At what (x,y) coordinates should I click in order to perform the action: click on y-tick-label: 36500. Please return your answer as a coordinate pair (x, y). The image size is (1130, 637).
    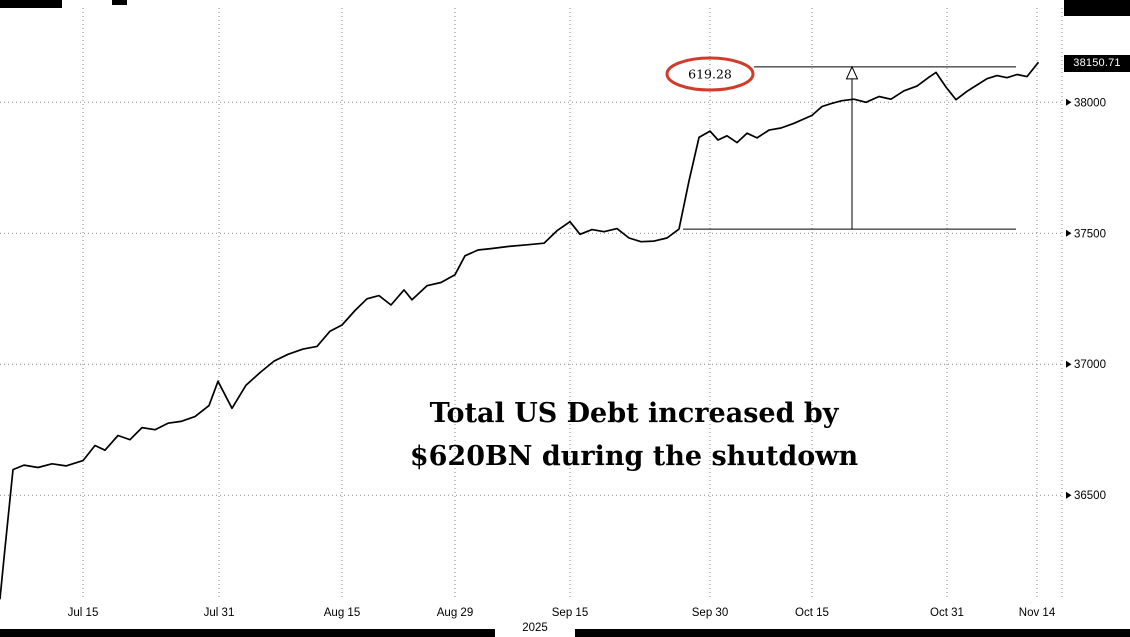
    Looking at the image, I should click on (1090, 496).